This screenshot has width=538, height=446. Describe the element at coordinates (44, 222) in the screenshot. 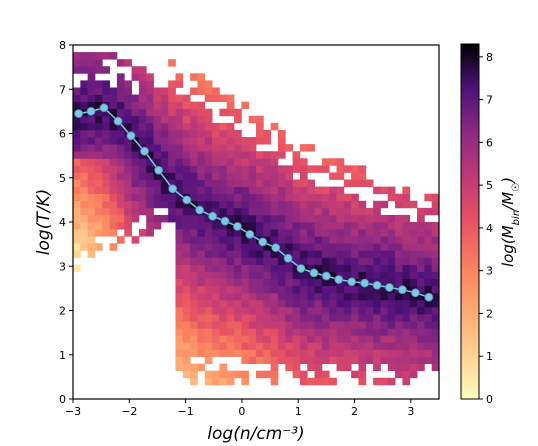

I see `y-axis-label: log(T/K)` at that location.